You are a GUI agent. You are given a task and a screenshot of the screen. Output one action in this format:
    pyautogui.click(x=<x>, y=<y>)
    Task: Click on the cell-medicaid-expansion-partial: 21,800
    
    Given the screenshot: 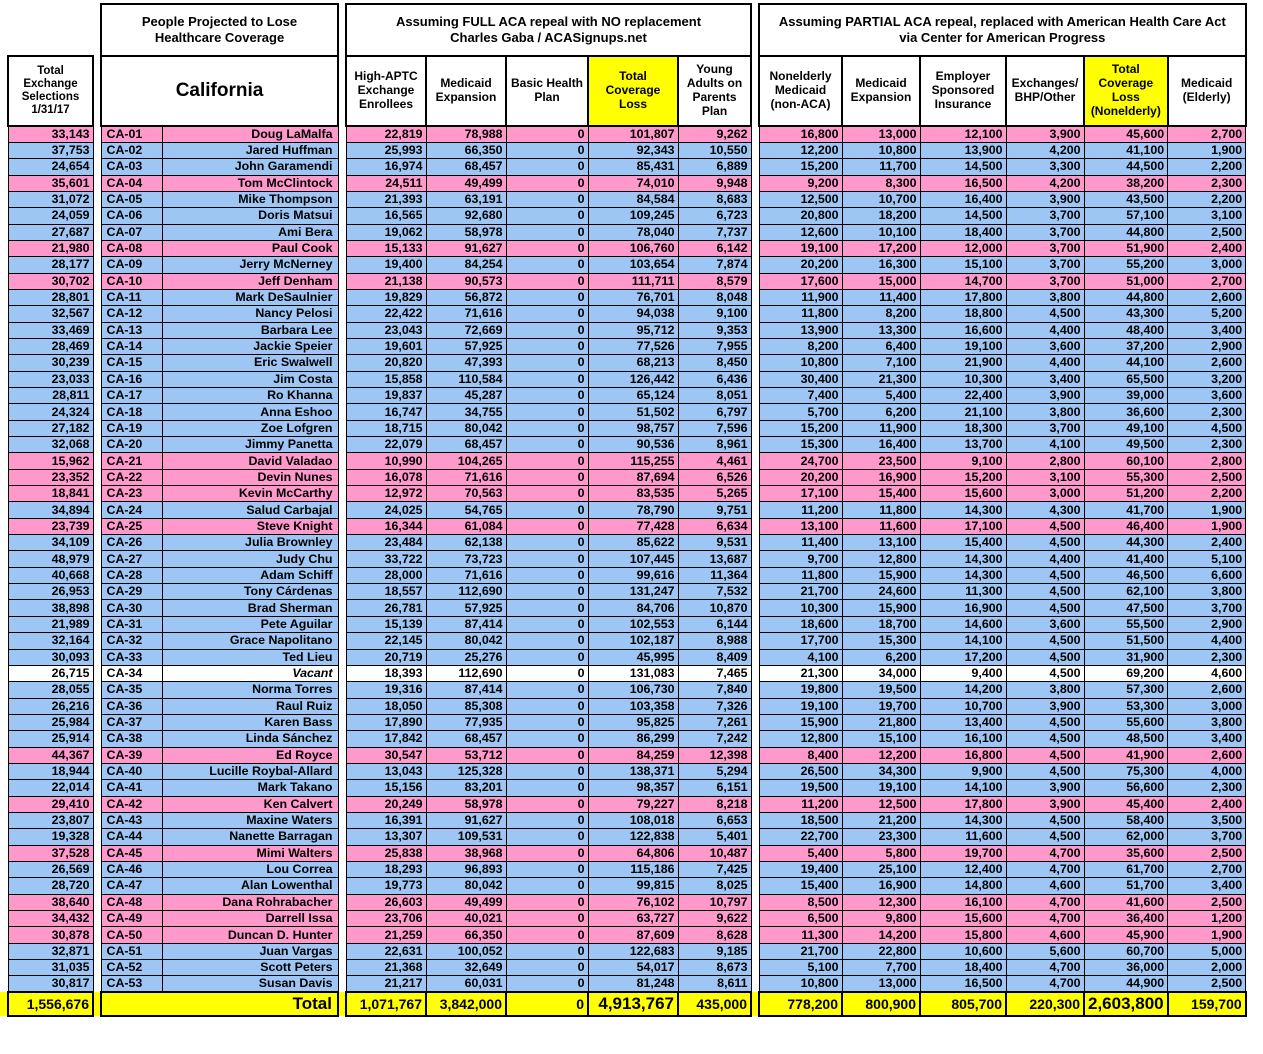 What is the action you would take?
    pyautogui.click(x=881, y=722)
    